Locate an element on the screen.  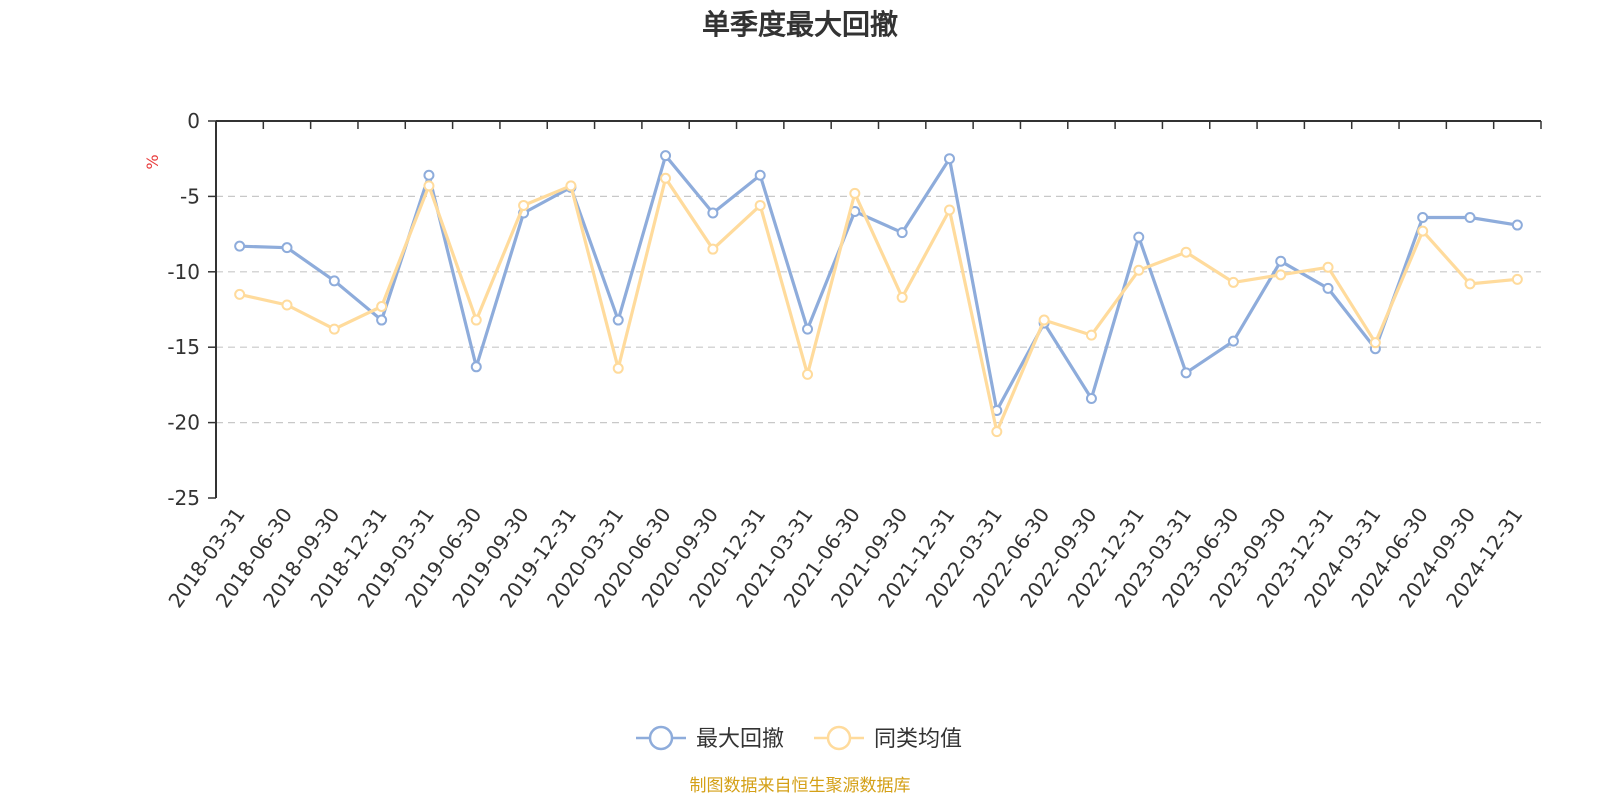
legend-label: 同类均值 is located at coordinates (918, 739).